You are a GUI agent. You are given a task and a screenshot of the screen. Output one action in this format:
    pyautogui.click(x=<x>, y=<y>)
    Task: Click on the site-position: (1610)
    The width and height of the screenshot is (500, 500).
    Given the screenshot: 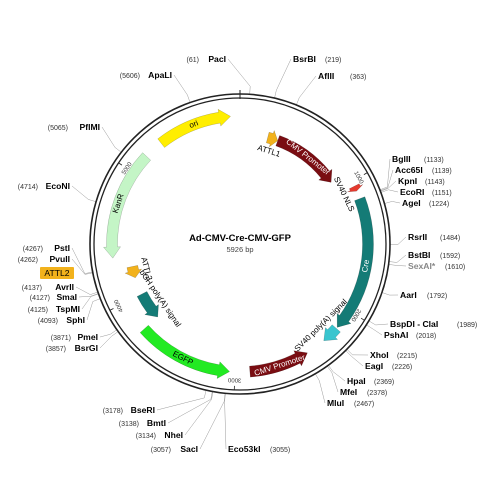 What is the action you would take?
    pyautogui.click(x=455, y=267)
    